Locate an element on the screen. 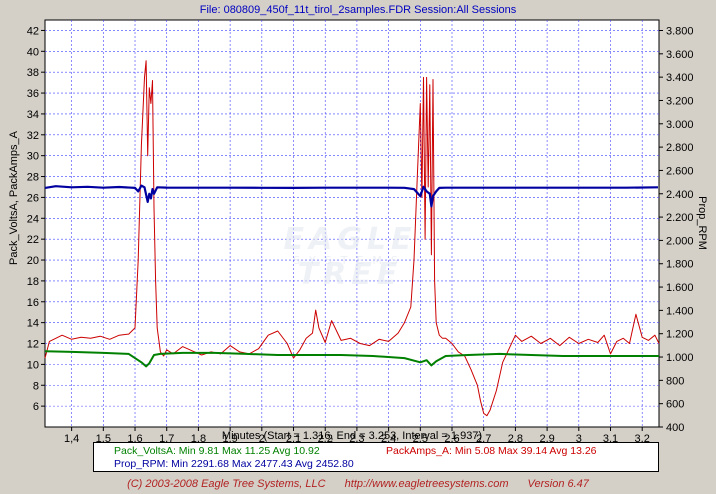  y-right-tick-label: 2.200 is located at coordinates (680, 218).